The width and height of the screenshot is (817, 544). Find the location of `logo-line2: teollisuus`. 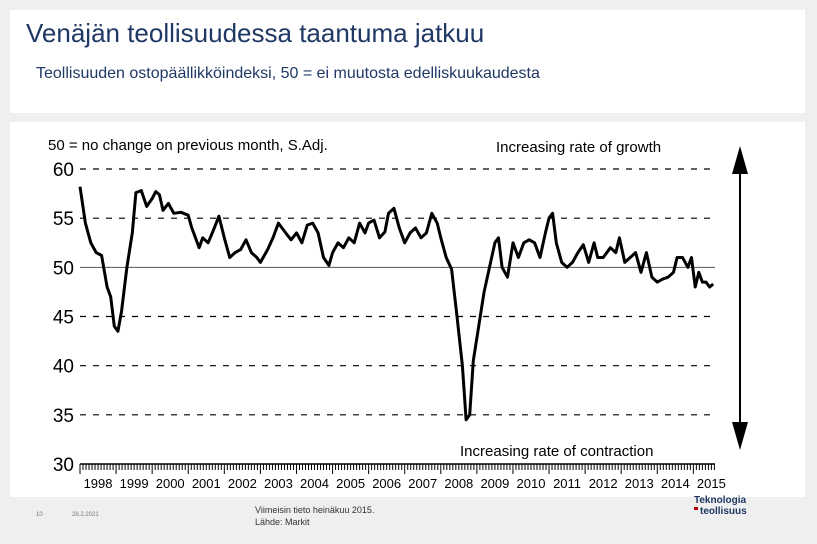

logo-line2: teollisuus is located at coordinates (723, 511).